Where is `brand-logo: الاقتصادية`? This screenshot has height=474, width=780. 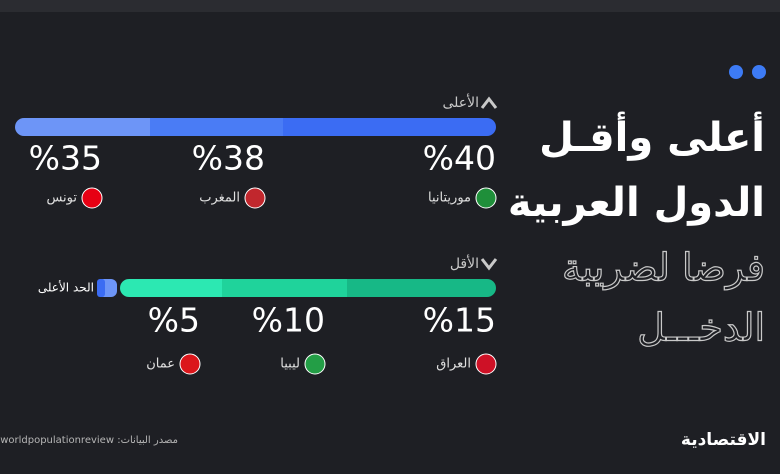 brand-logo: الاقتصادية is located at coordinates (723, 440).